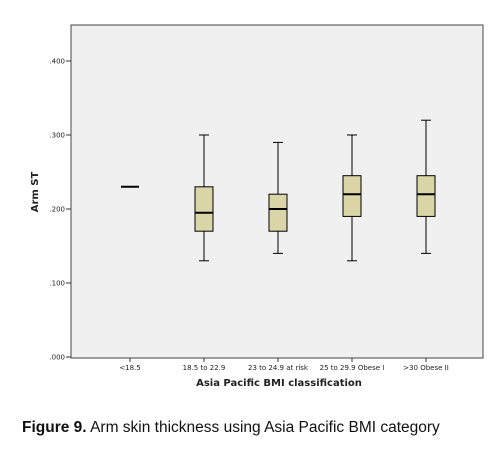  What do you see at coordinates (35, 192) in the screenshot?
I see `y-axis-title: Arm ST` at bounding box center [35, 192].